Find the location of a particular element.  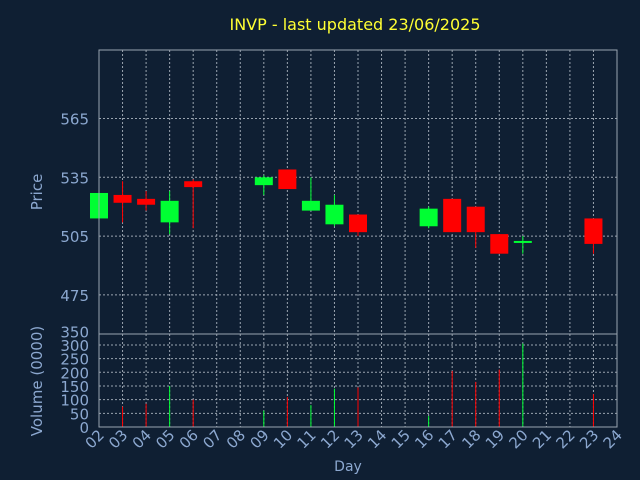

x-tick-label: 21 is located at coordinates (542, 439).